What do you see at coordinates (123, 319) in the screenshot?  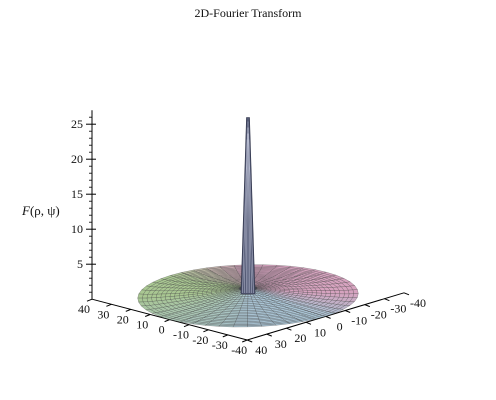 I see `x-tick-label: 20` at bounding box center [123, 319].